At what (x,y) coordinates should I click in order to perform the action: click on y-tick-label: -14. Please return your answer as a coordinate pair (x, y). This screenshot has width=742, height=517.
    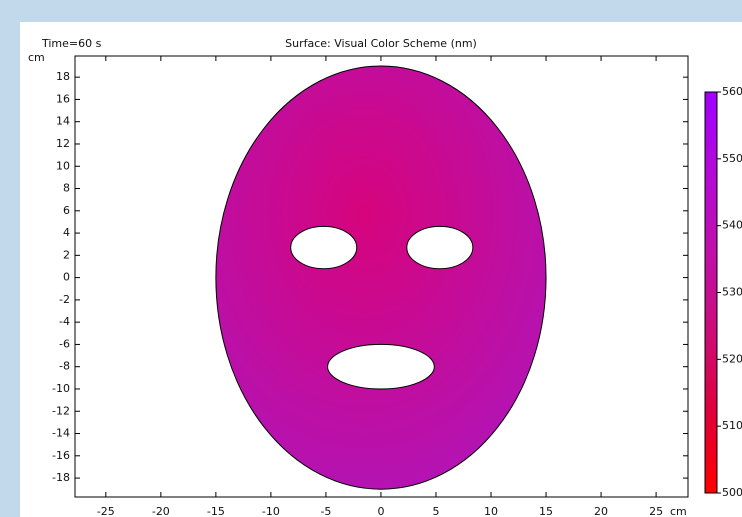
    Looking at the image, I should click on (61, 433).